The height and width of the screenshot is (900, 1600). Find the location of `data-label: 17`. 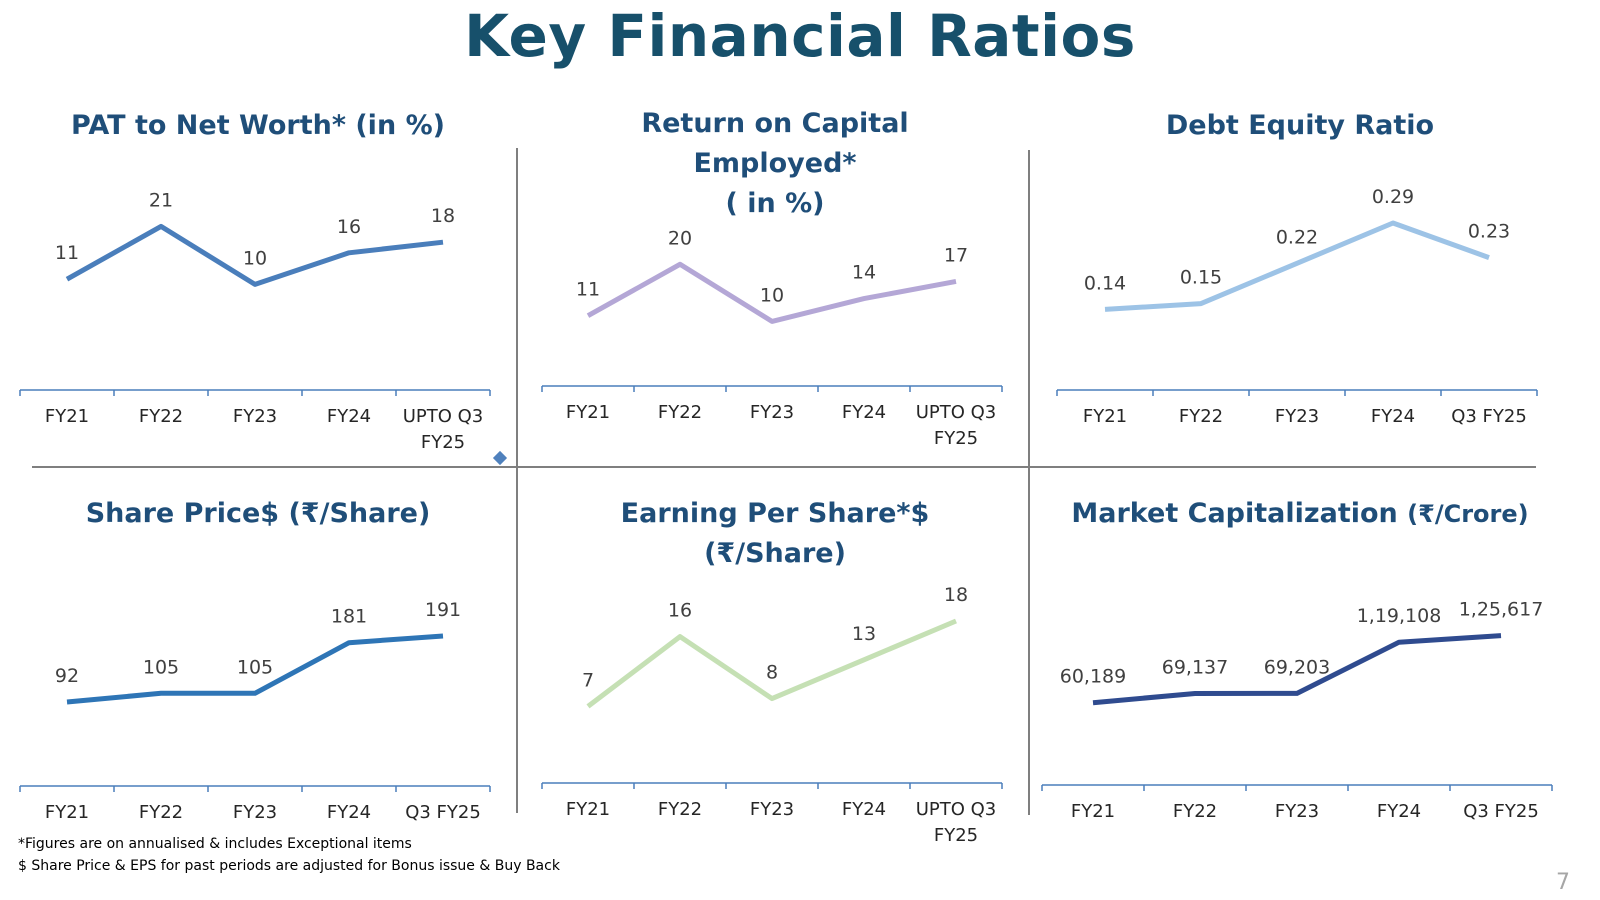

data-label: 17 is located at coordinates (956, 255).